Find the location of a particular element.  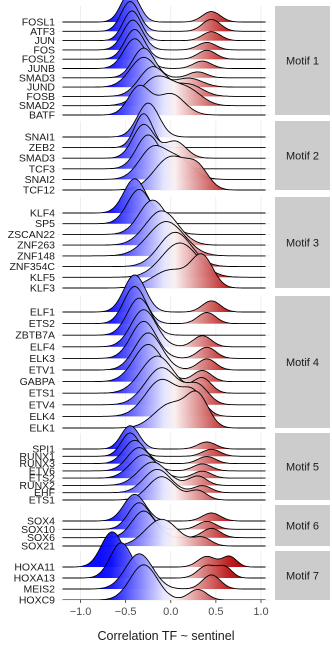

facet-label: Motif 2 is located at coordinates (302, 157).